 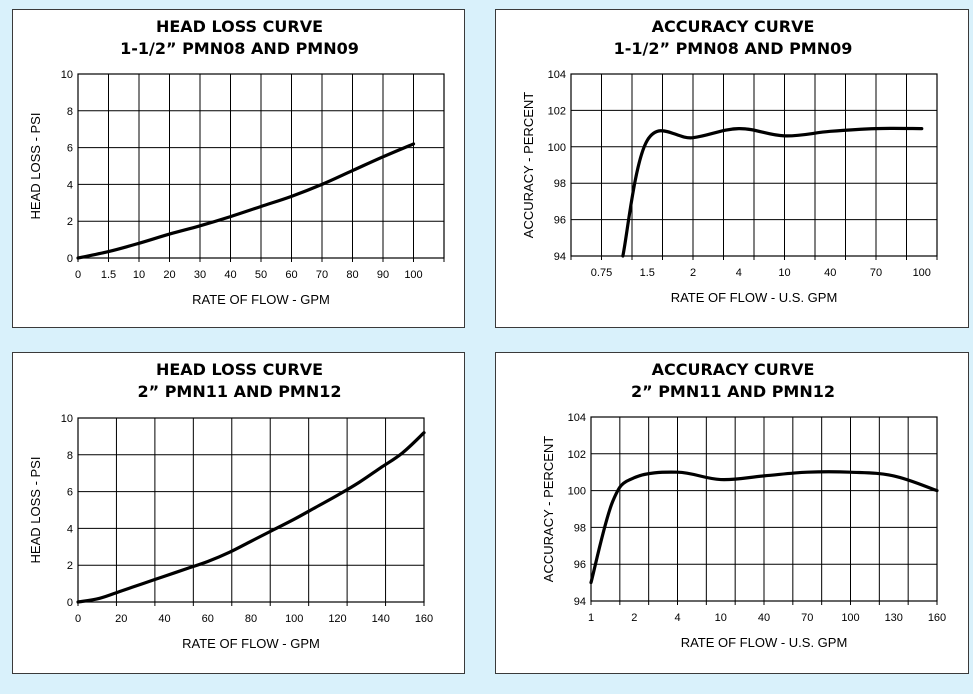 What do you see at coordinates (601, 273) in the screenshot?
I see `x-tick-label: 0.75` at bounding box center [601, 273].